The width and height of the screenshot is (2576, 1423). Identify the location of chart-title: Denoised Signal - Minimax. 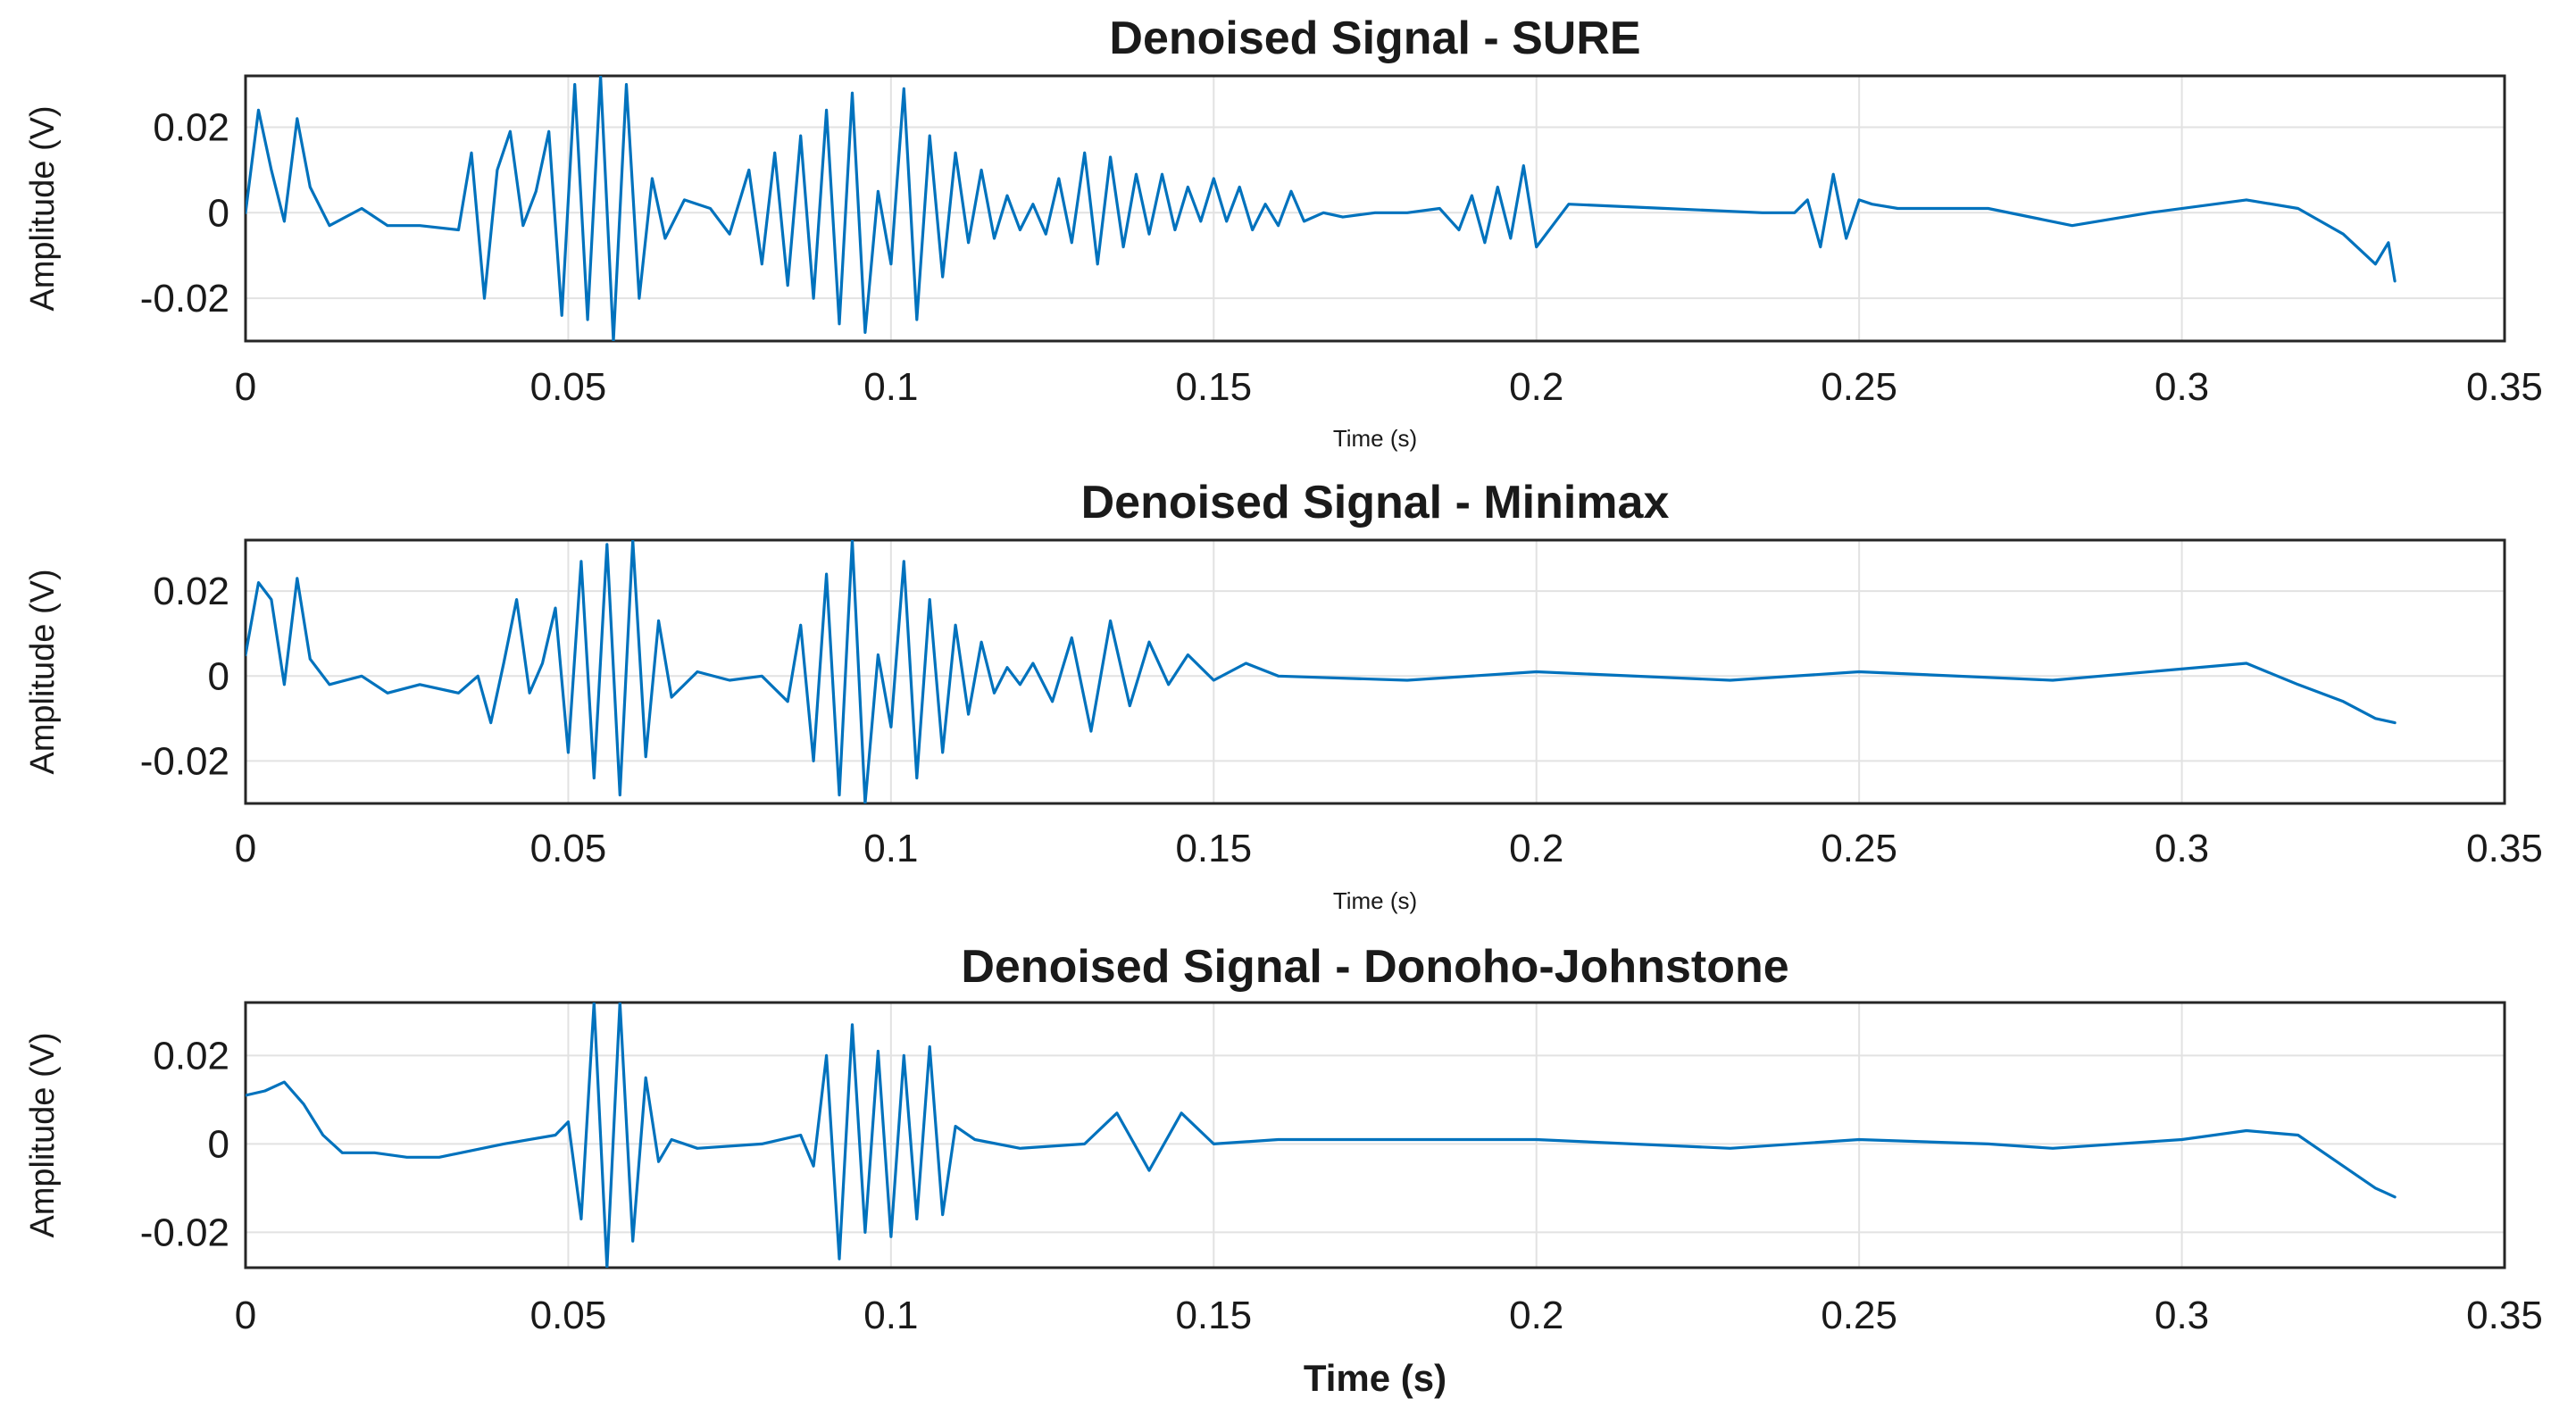
(1375, 502).